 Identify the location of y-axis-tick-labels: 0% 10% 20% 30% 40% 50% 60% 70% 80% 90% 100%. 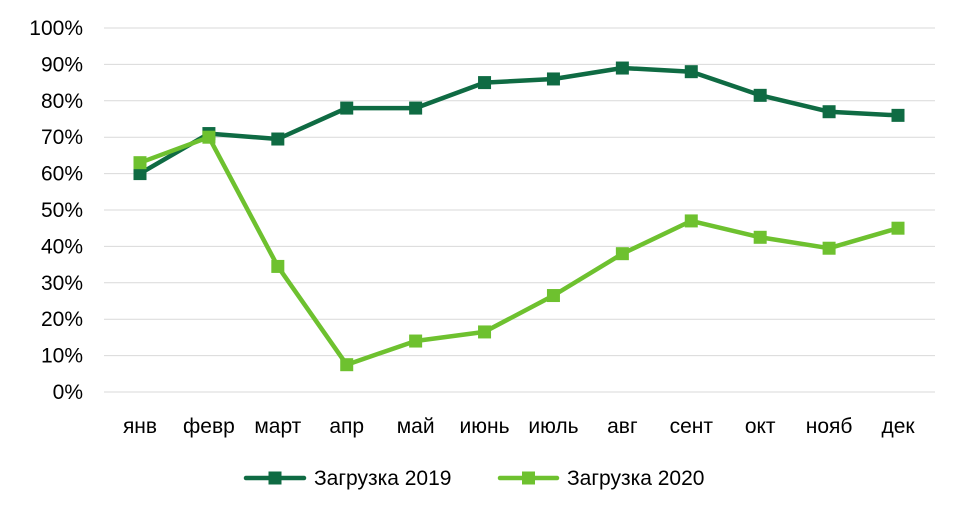
(56, 210).